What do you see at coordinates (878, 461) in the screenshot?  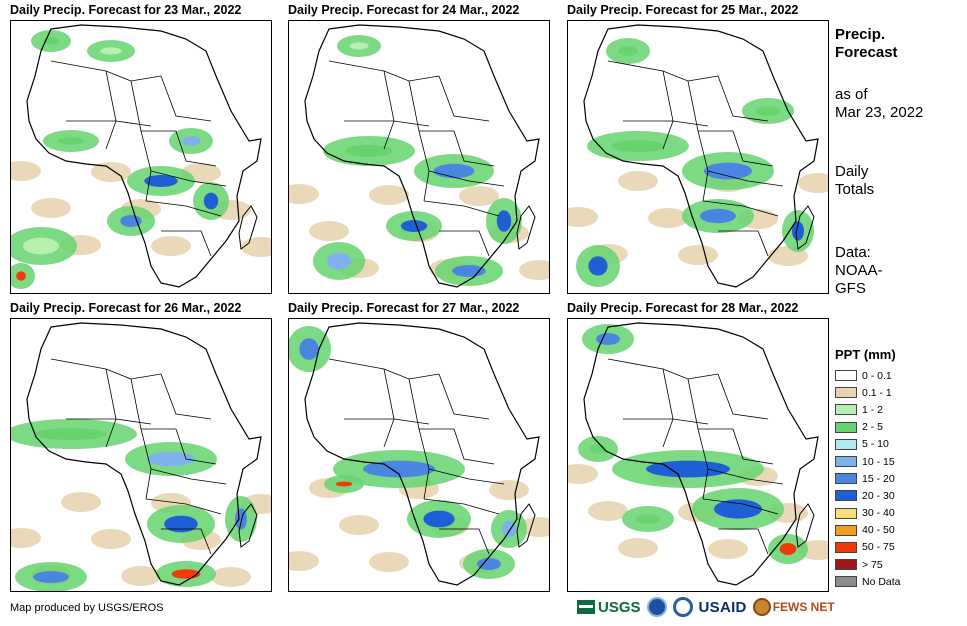 I see `legend-label: 10 - 15` at bounding box center [878, 461].